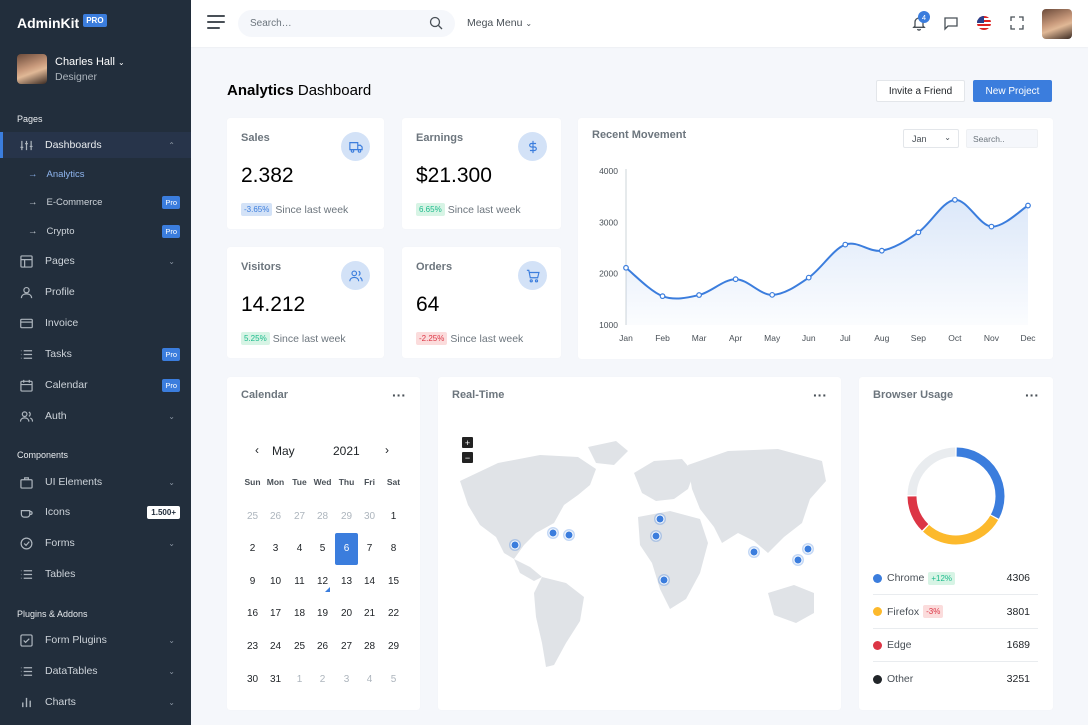 This screenshot has height=725, width=1088. What do you see at coordinates (95, 202) in the screenshot?
I see `sidebar-subitem-ecommerce: → E-Commerce Pro` at bounding box center [95, 202].